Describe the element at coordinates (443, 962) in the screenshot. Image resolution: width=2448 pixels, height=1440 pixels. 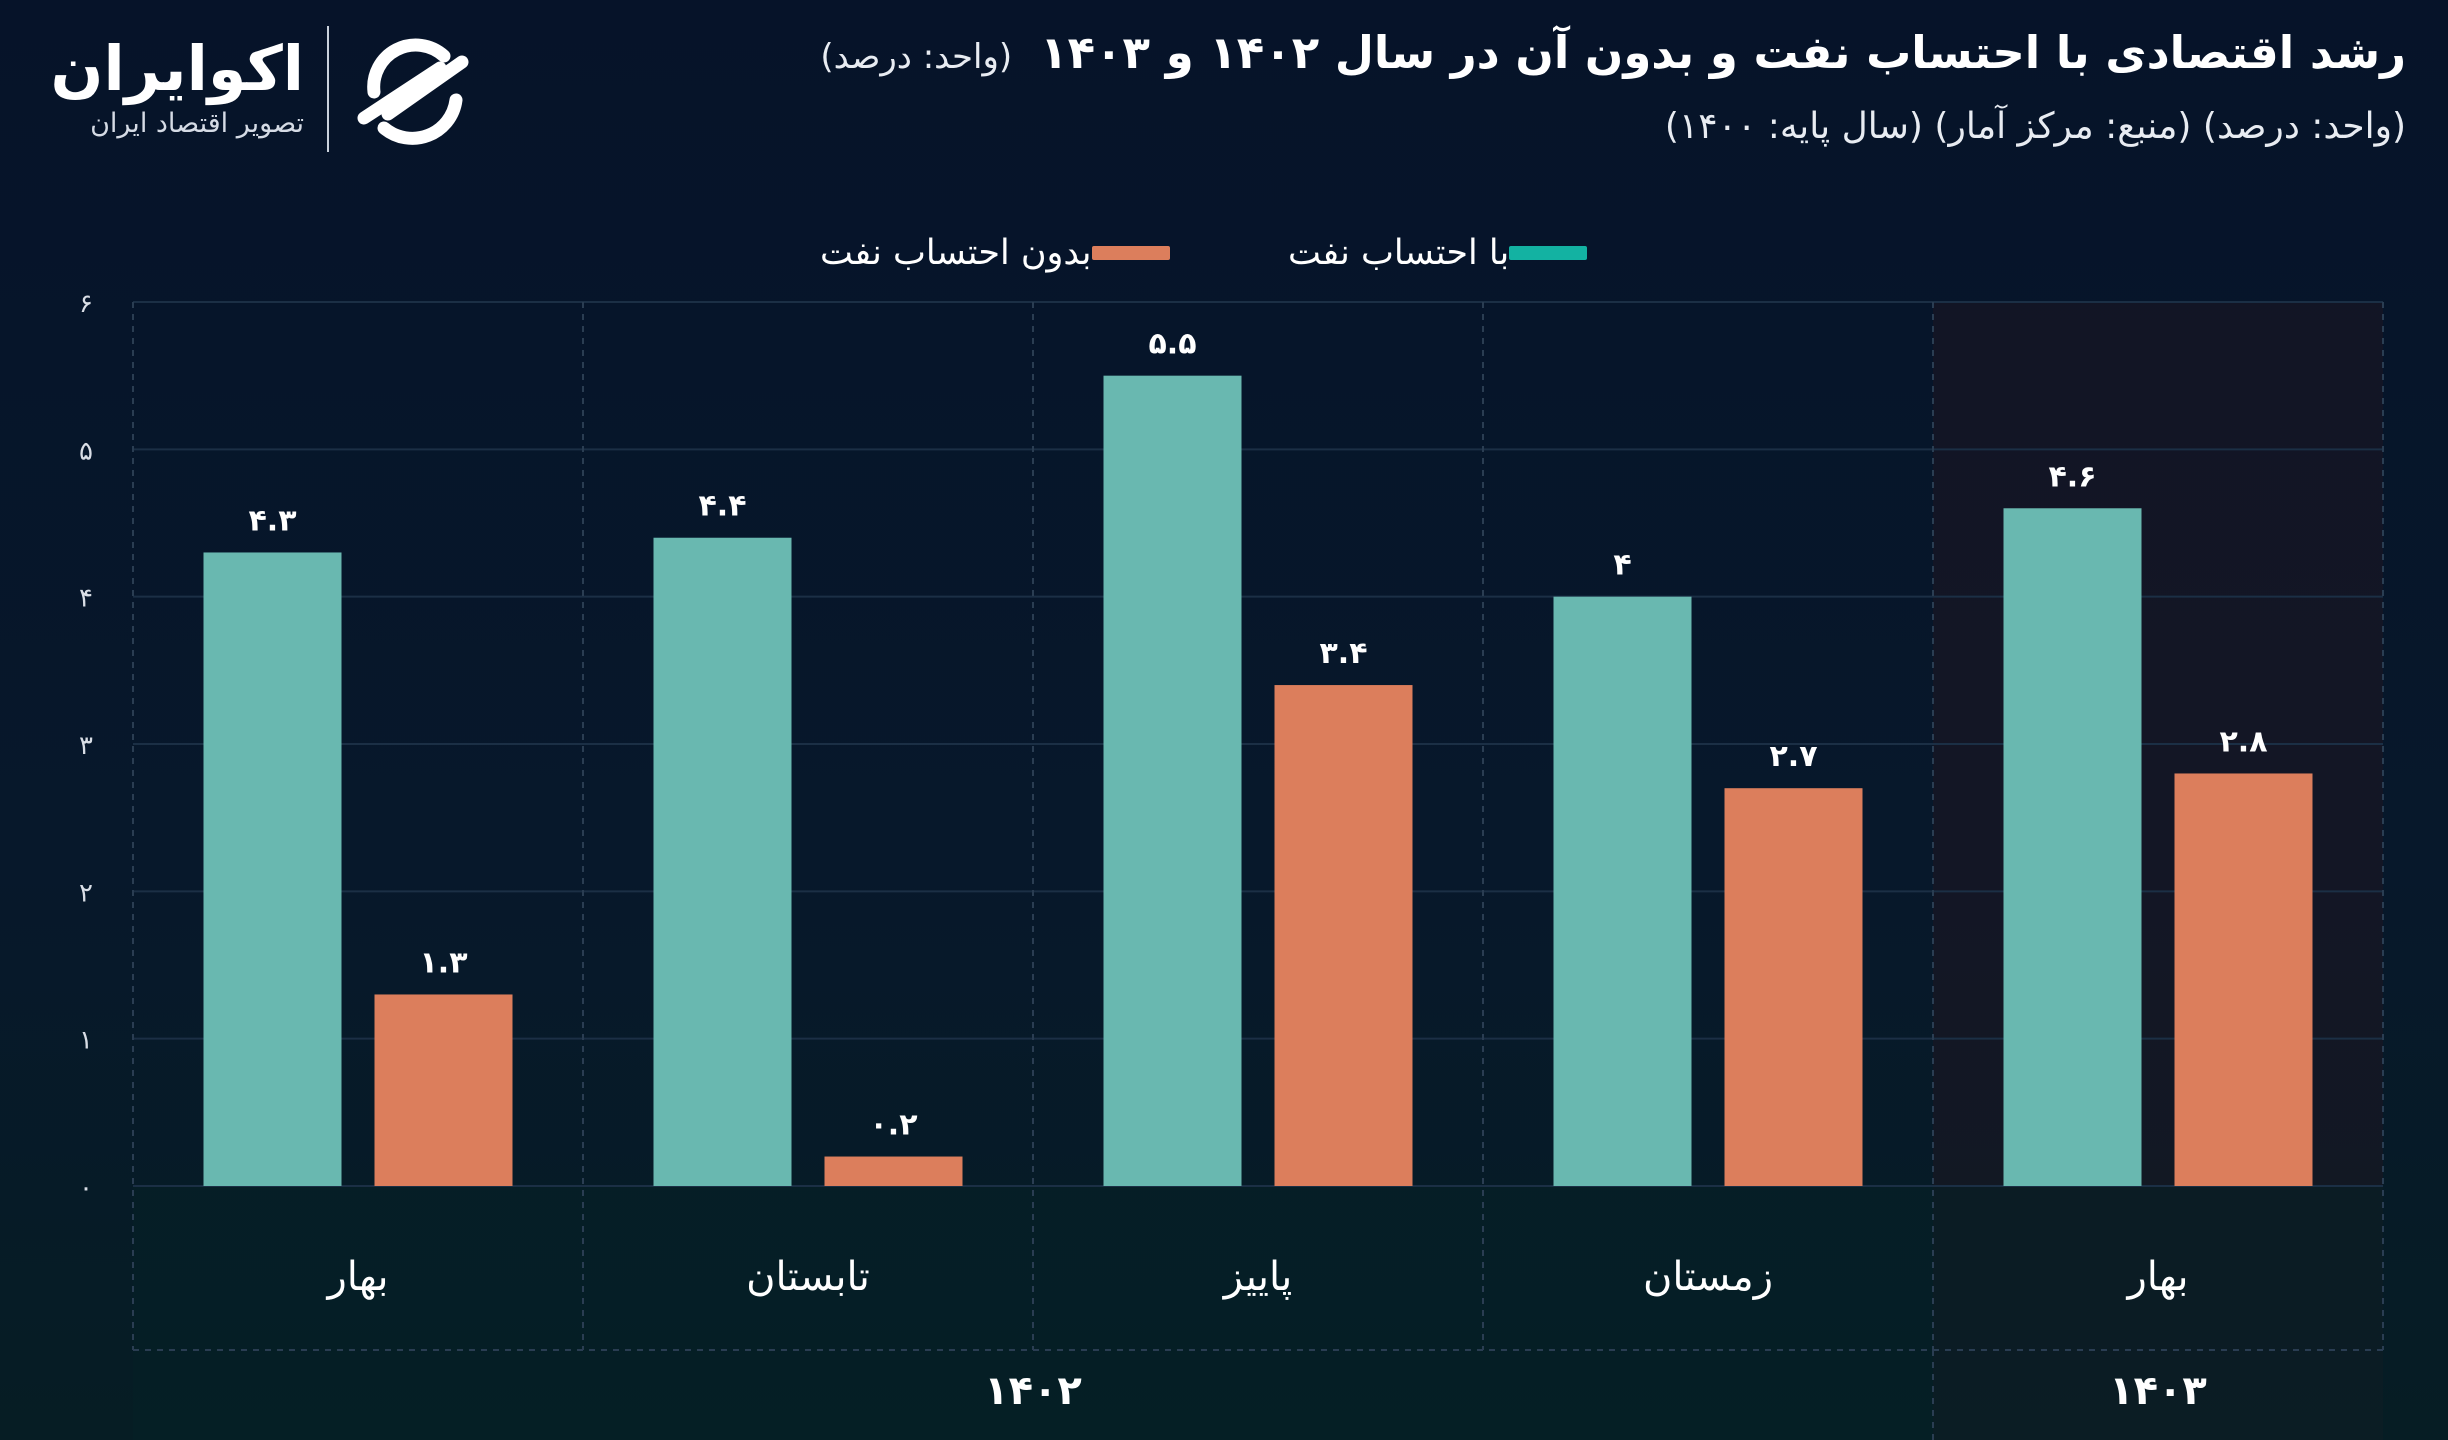
I see `value-label-without-oil: ۱.۳` at that location.